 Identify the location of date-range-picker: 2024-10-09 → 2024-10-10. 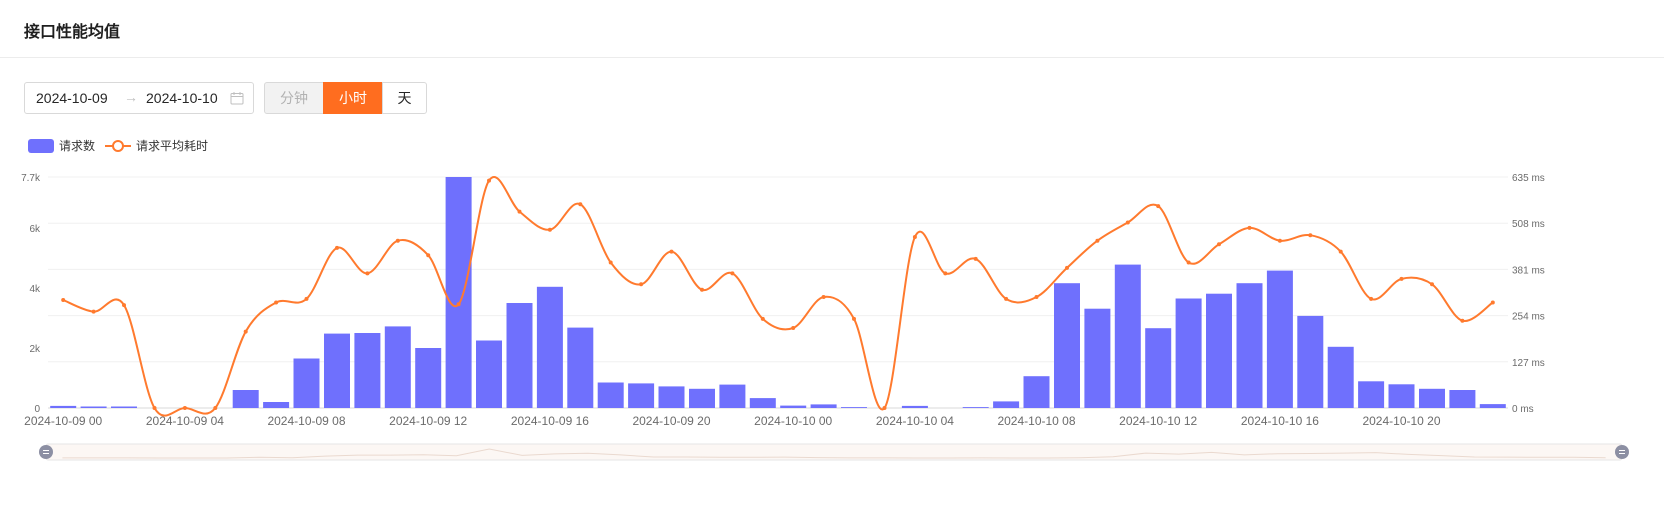
(139, 98).